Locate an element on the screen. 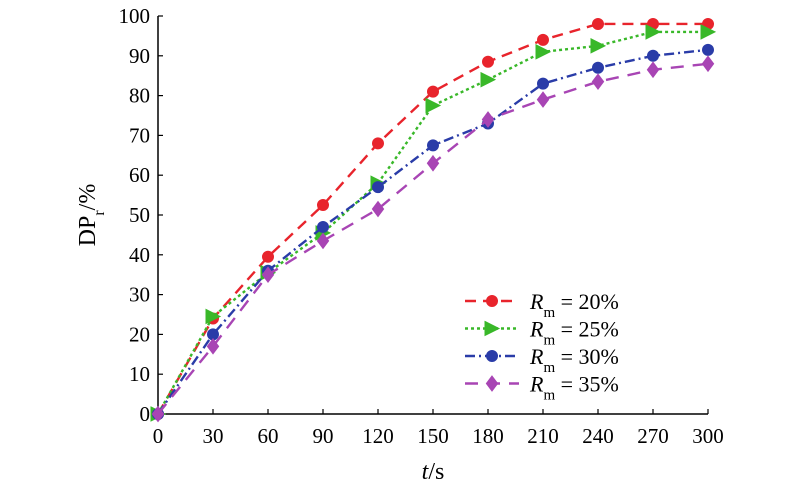 This screenshot has width=800, height=494. legend-item: Rm = 20% is located at coordinates (542, 305).